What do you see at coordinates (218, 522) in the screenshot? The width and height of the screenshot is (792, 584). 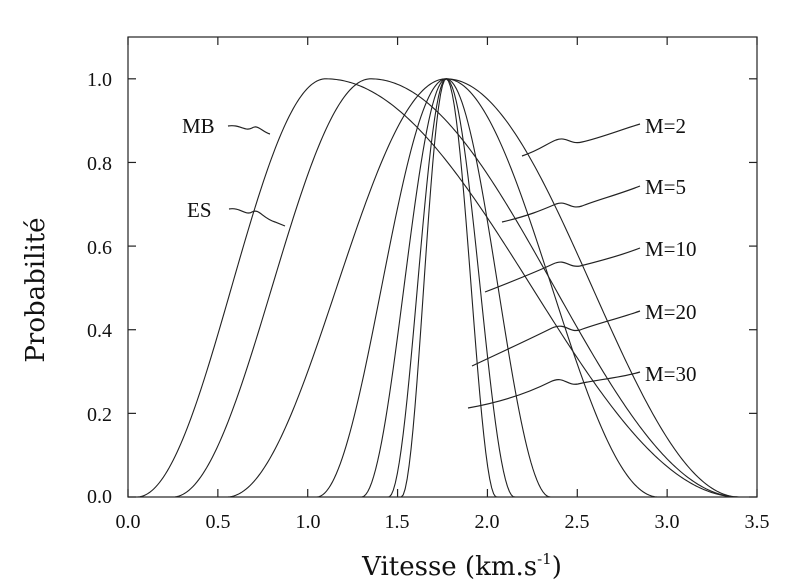 I see `x-tick-label: 0.5` at bounding box center [218, 522].